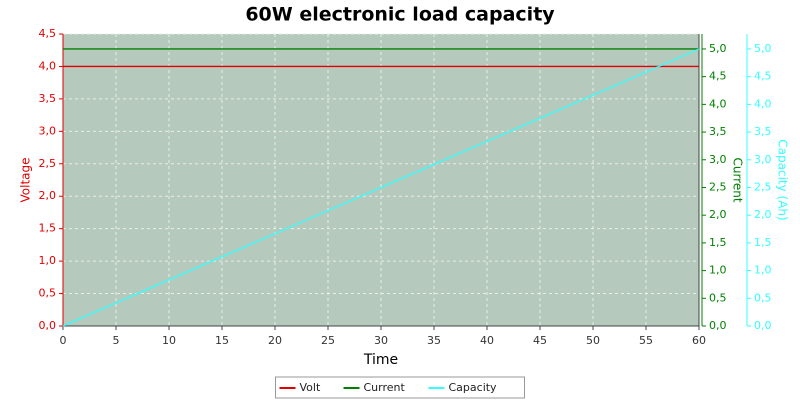  What do you see at coordinates (63, 340) in the screenshot?
I see `x-tick-label: 0` at bounding box center [63, 340].